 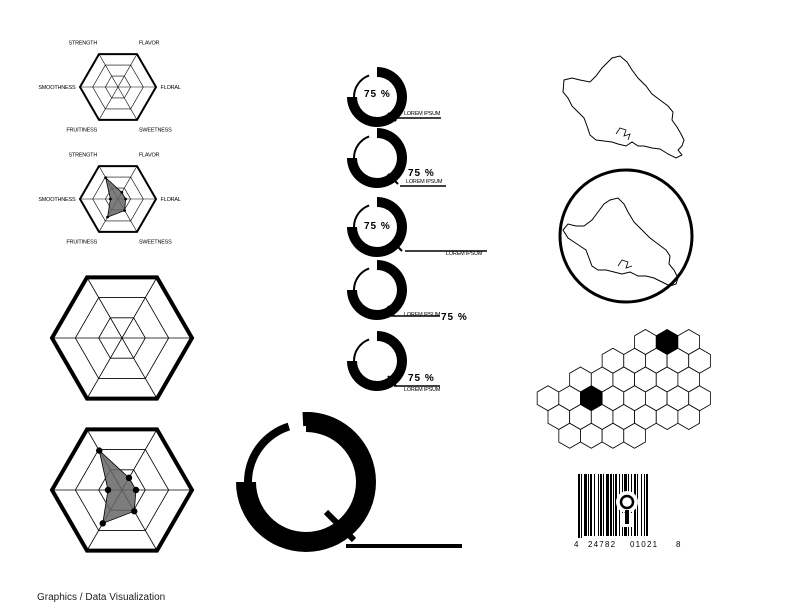 What do you see at coordinates (623, 389) in the screenshot?
I see `hexagon-grid-map` at bounding box center [623, 389].